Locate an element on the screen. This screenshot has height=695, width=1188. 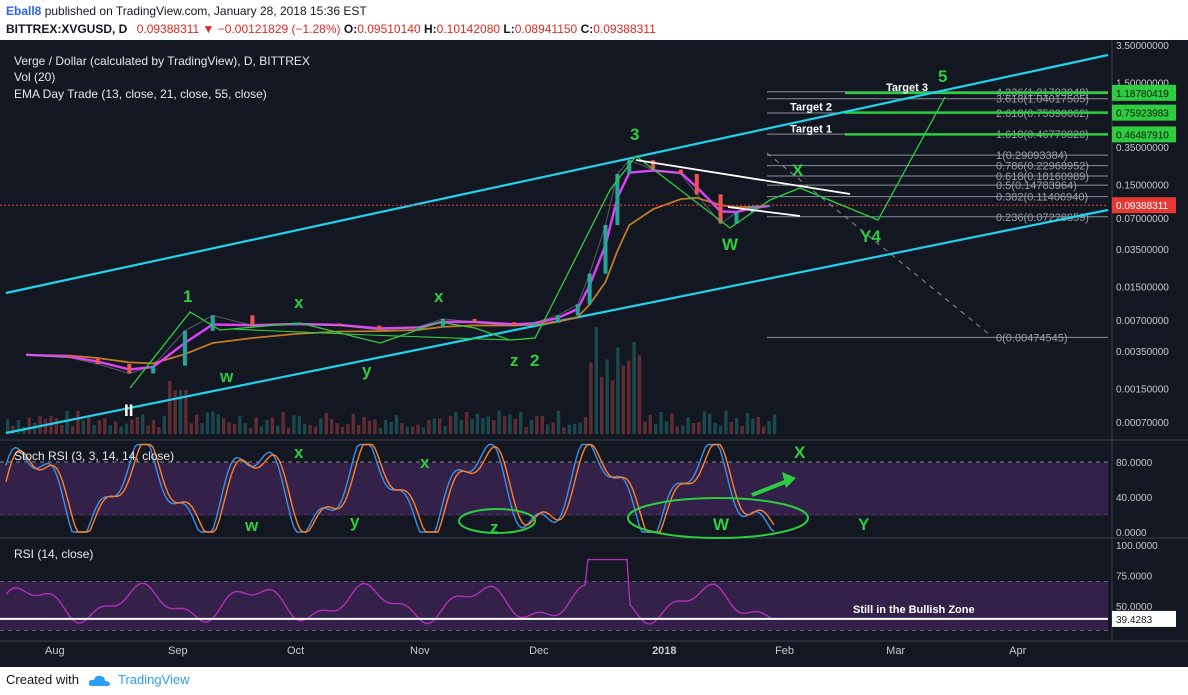
stoch-wave-label: X is located at coordinates (800, 452).